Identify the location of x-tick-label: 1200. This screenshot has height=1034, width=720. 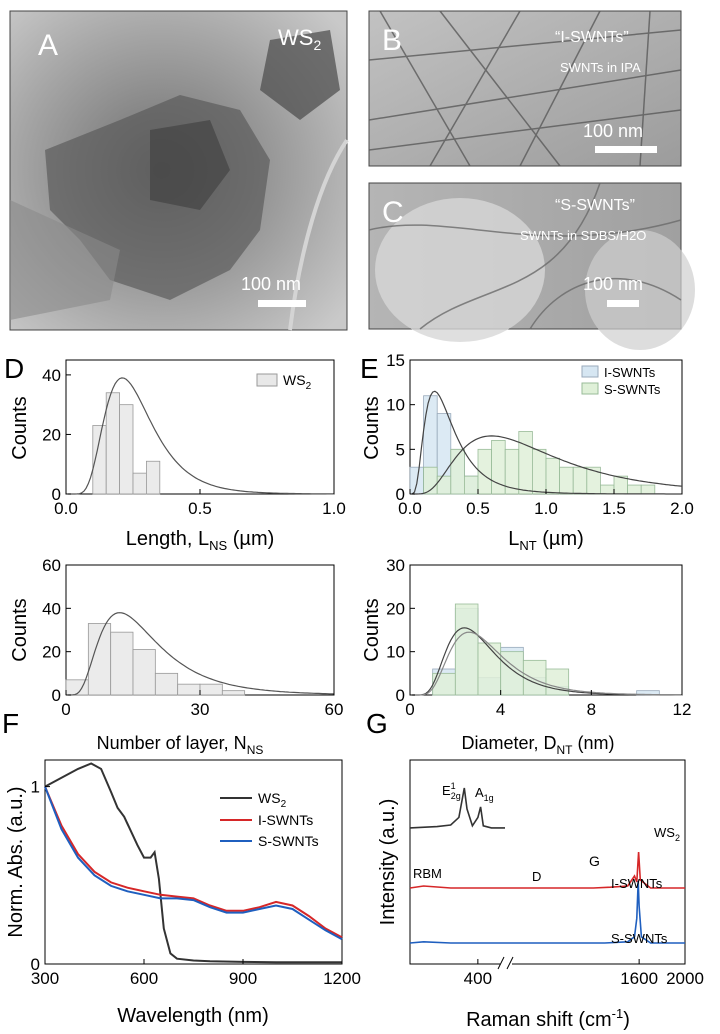
(342, 978).